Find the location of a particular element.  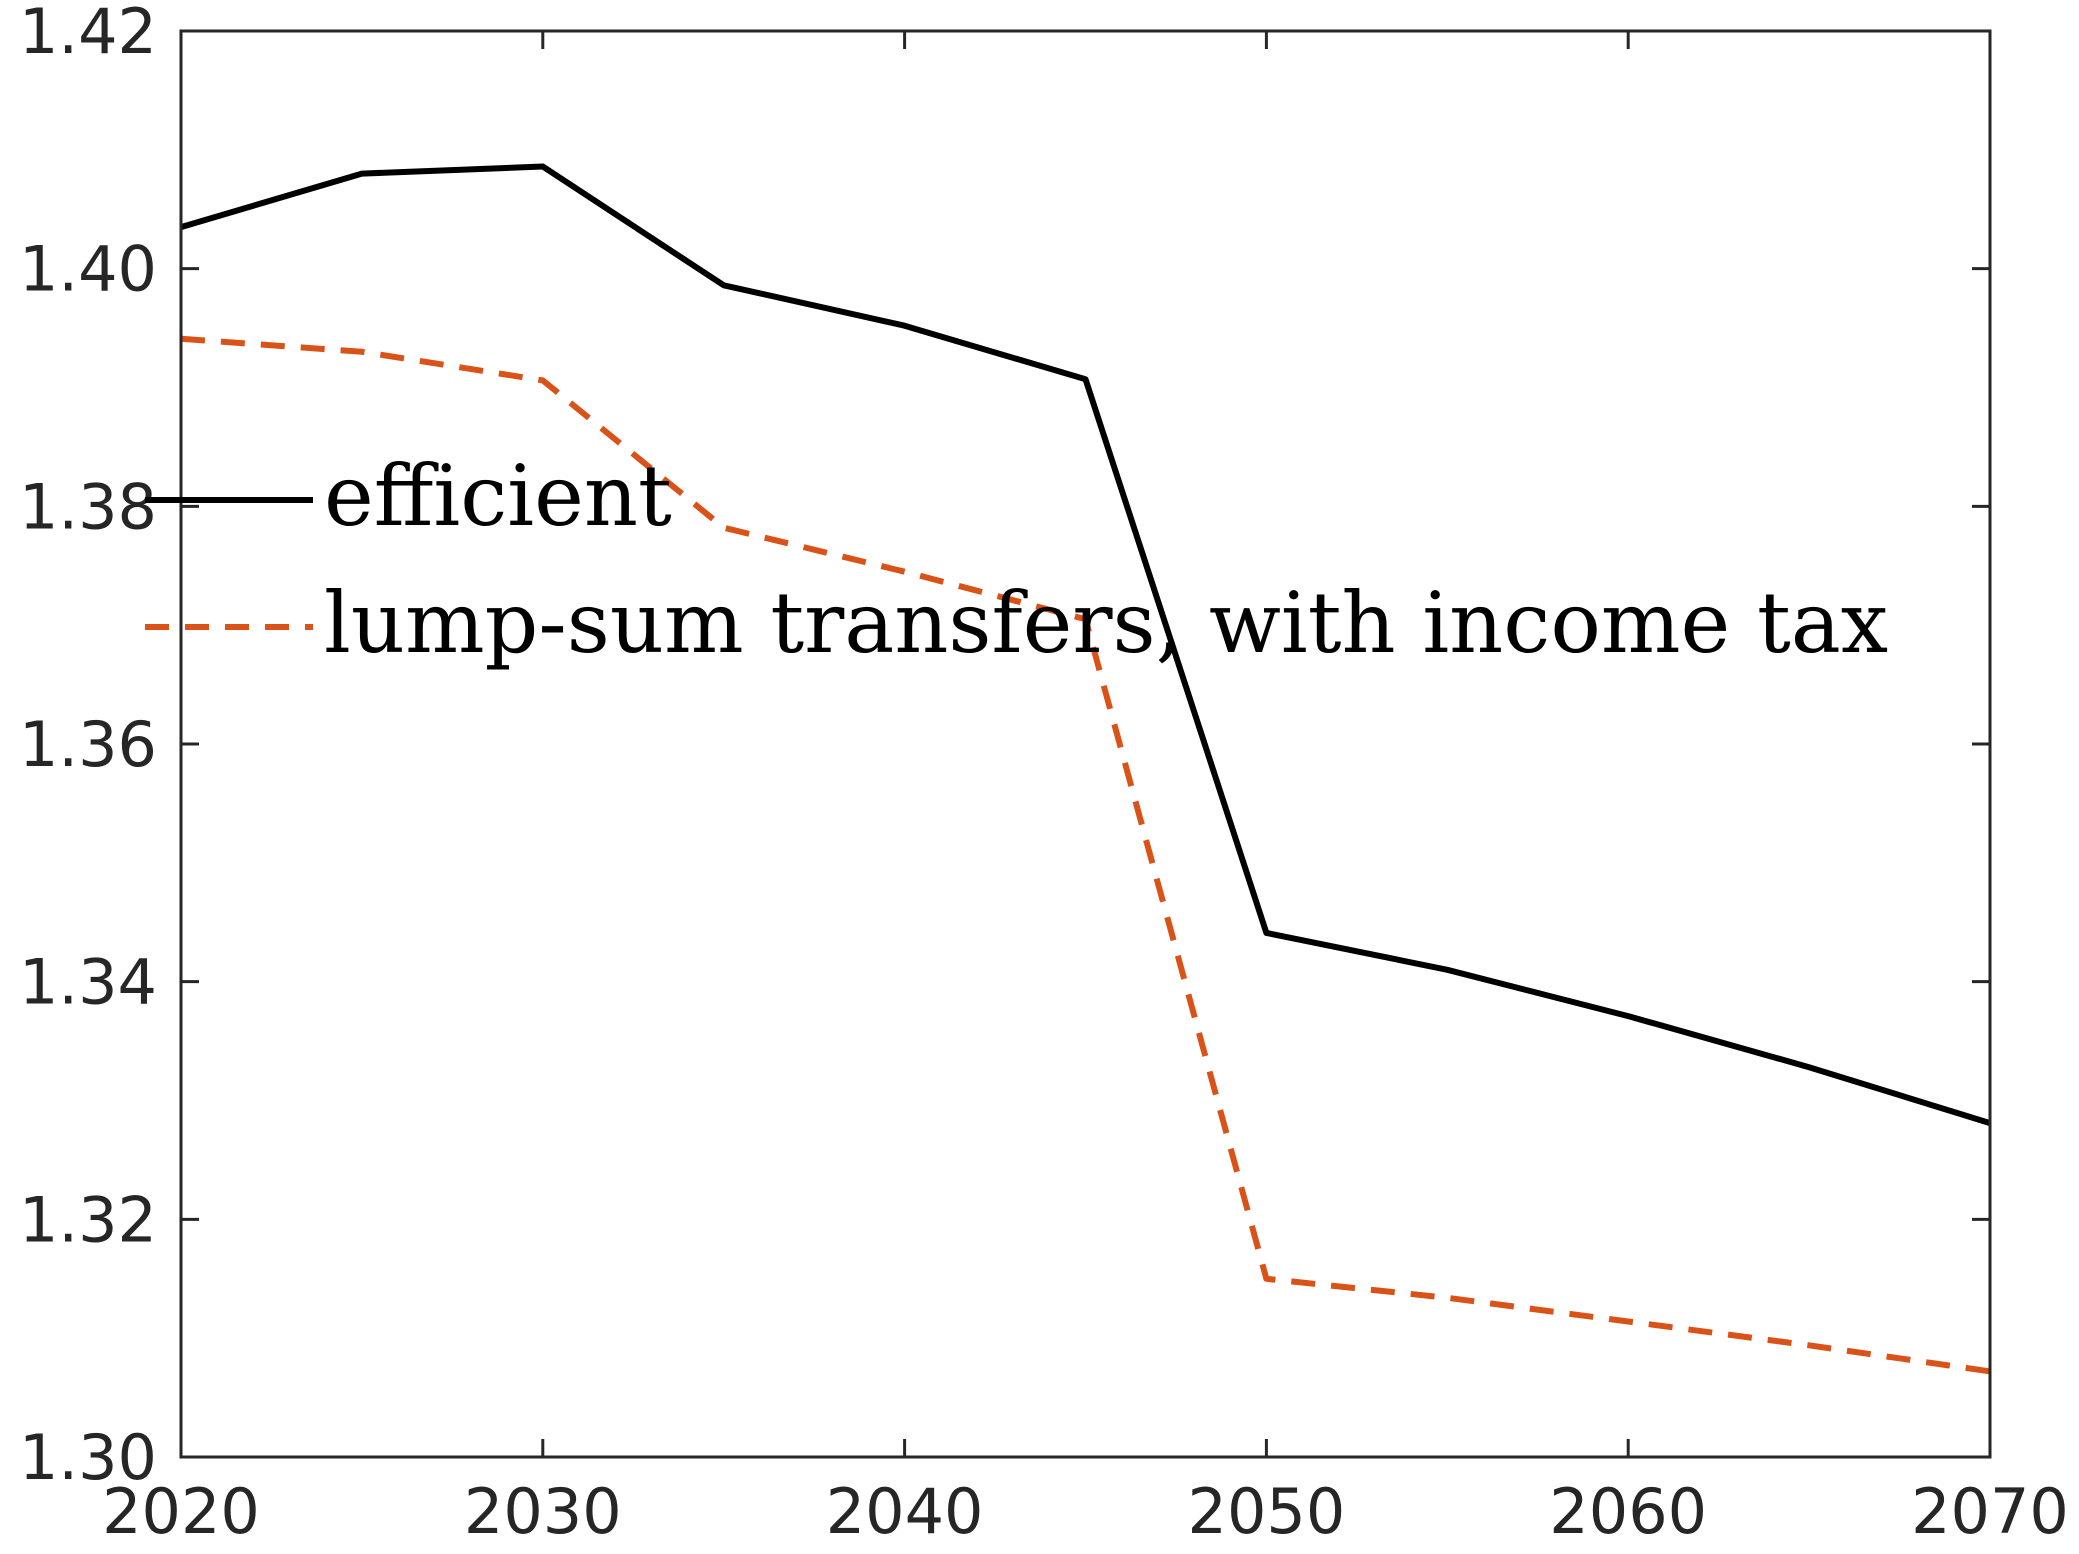

legend-label-0: efficient is located at coordinates (498, 496).